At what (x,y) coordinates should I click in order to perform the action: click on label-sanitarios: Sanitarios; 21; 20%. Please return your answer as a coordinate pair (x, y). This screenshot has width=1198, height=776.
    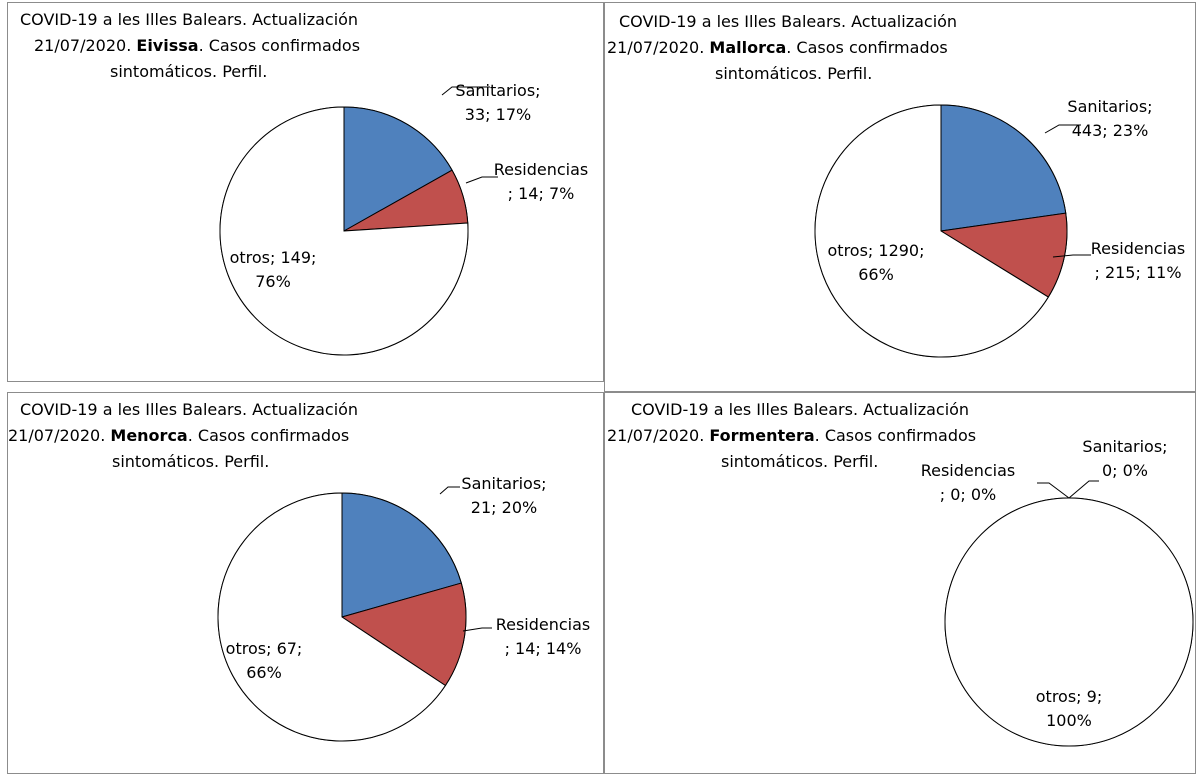
    Looking at the image, I should click on (504, 495).